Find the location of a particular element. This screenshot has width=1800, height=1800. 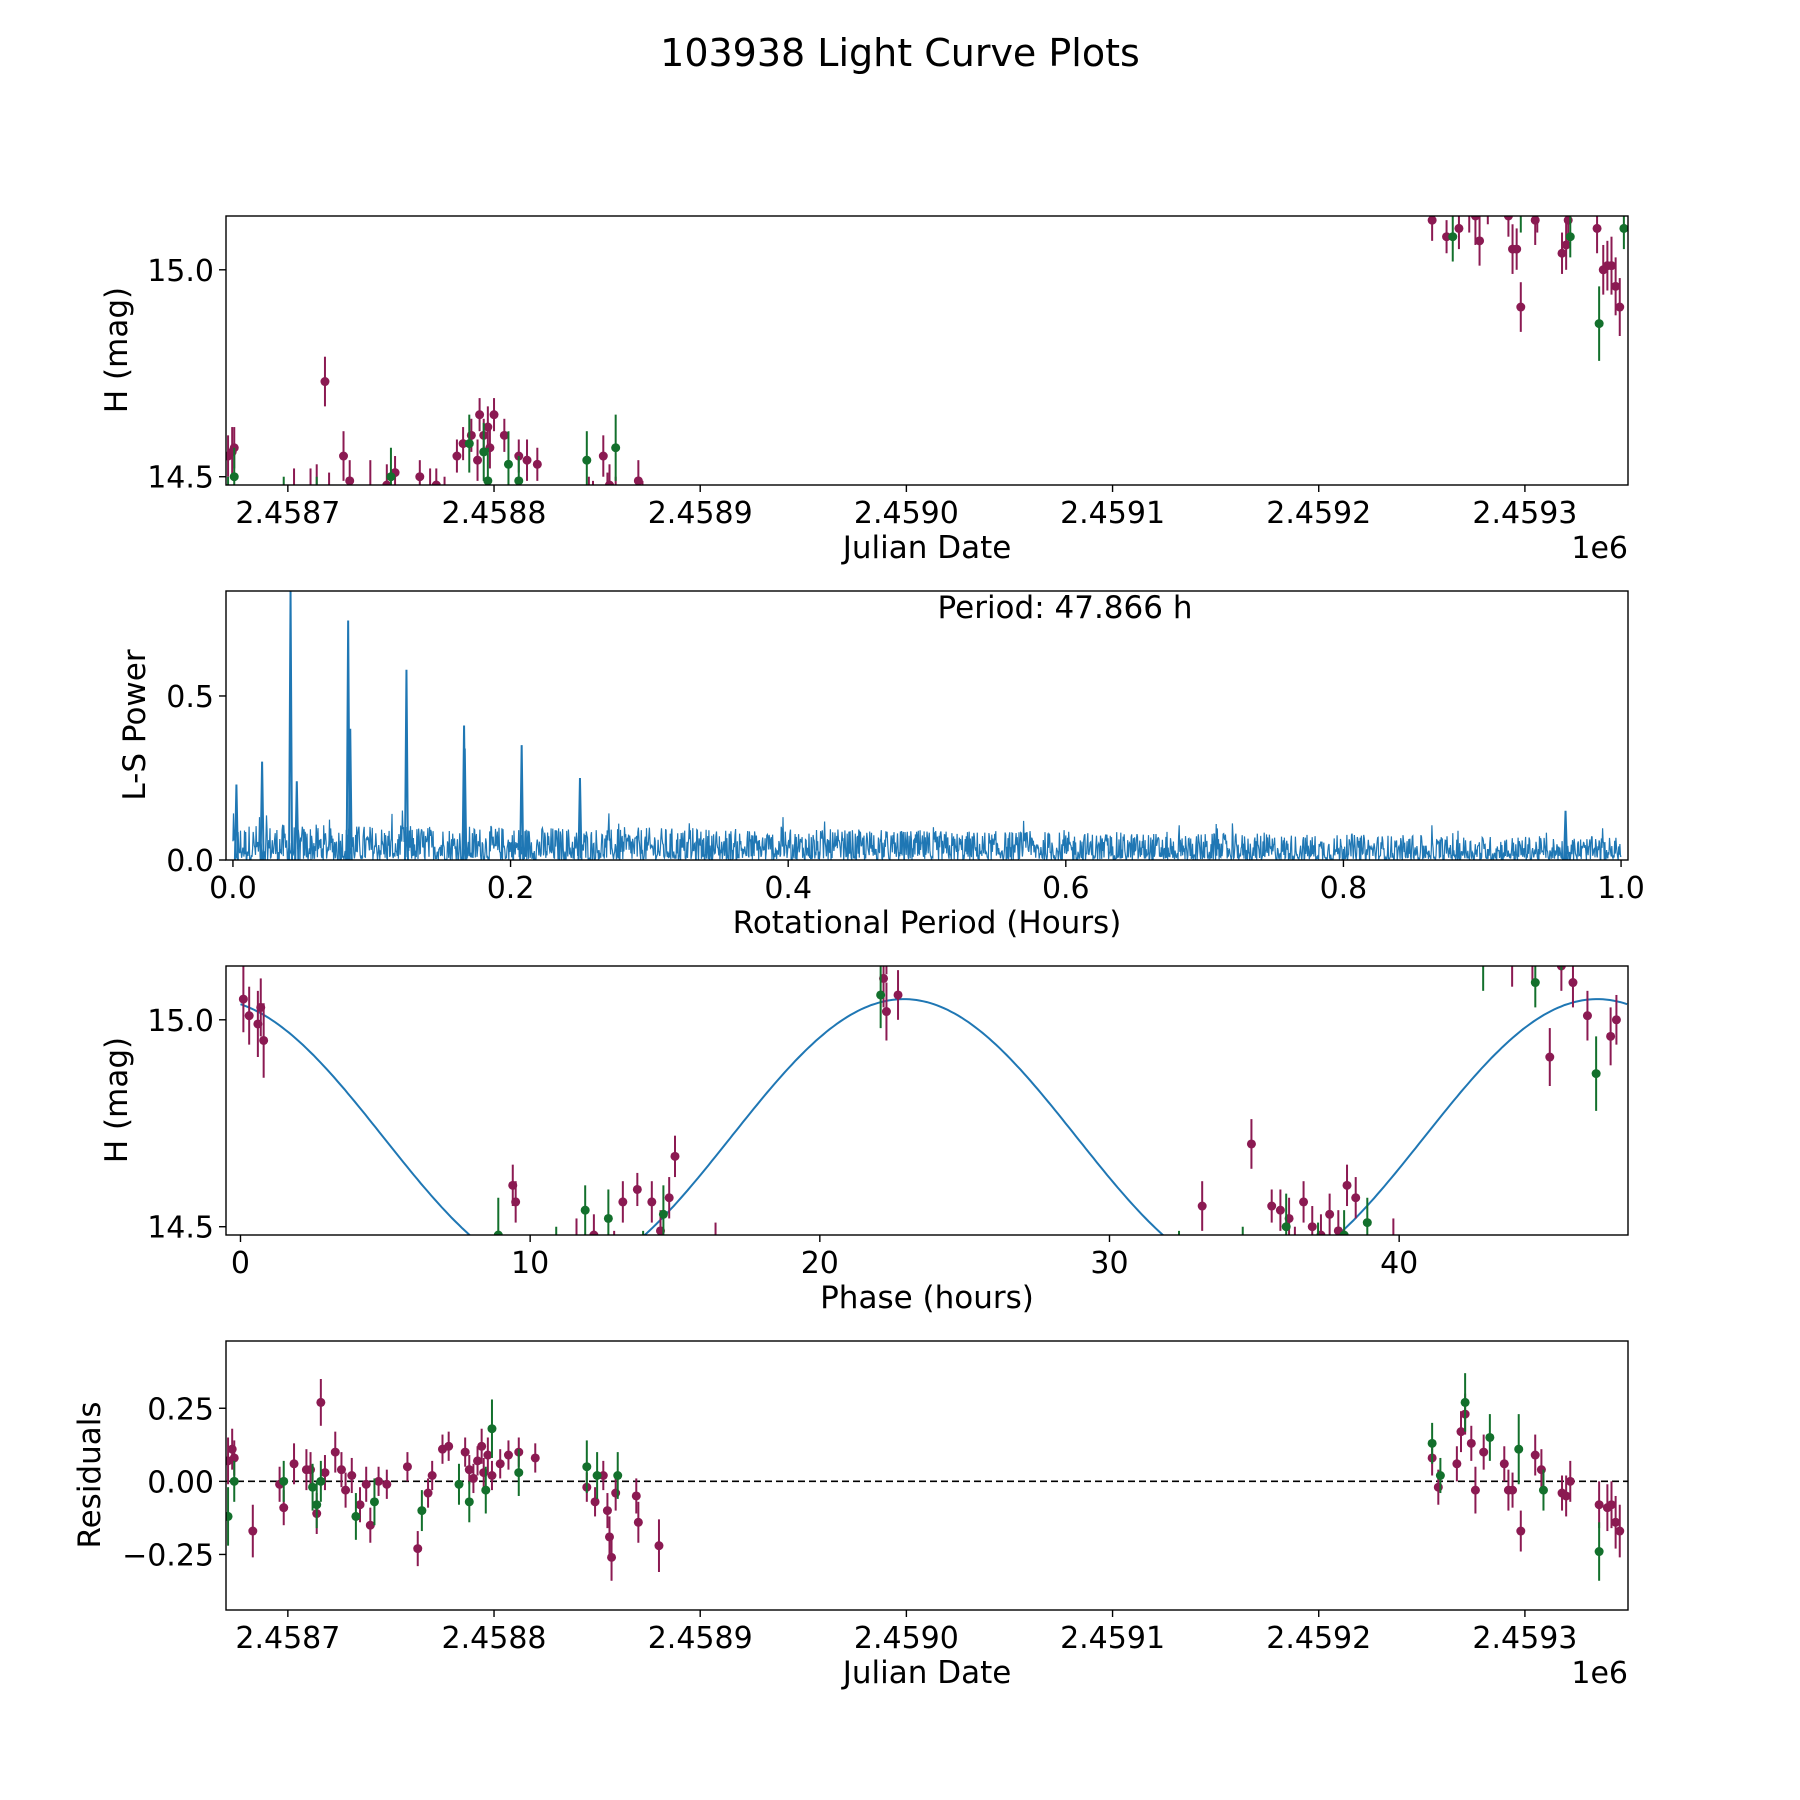

periodogram-xlabel: Rotational Period (Hours) is located at coordinates (927, 923).